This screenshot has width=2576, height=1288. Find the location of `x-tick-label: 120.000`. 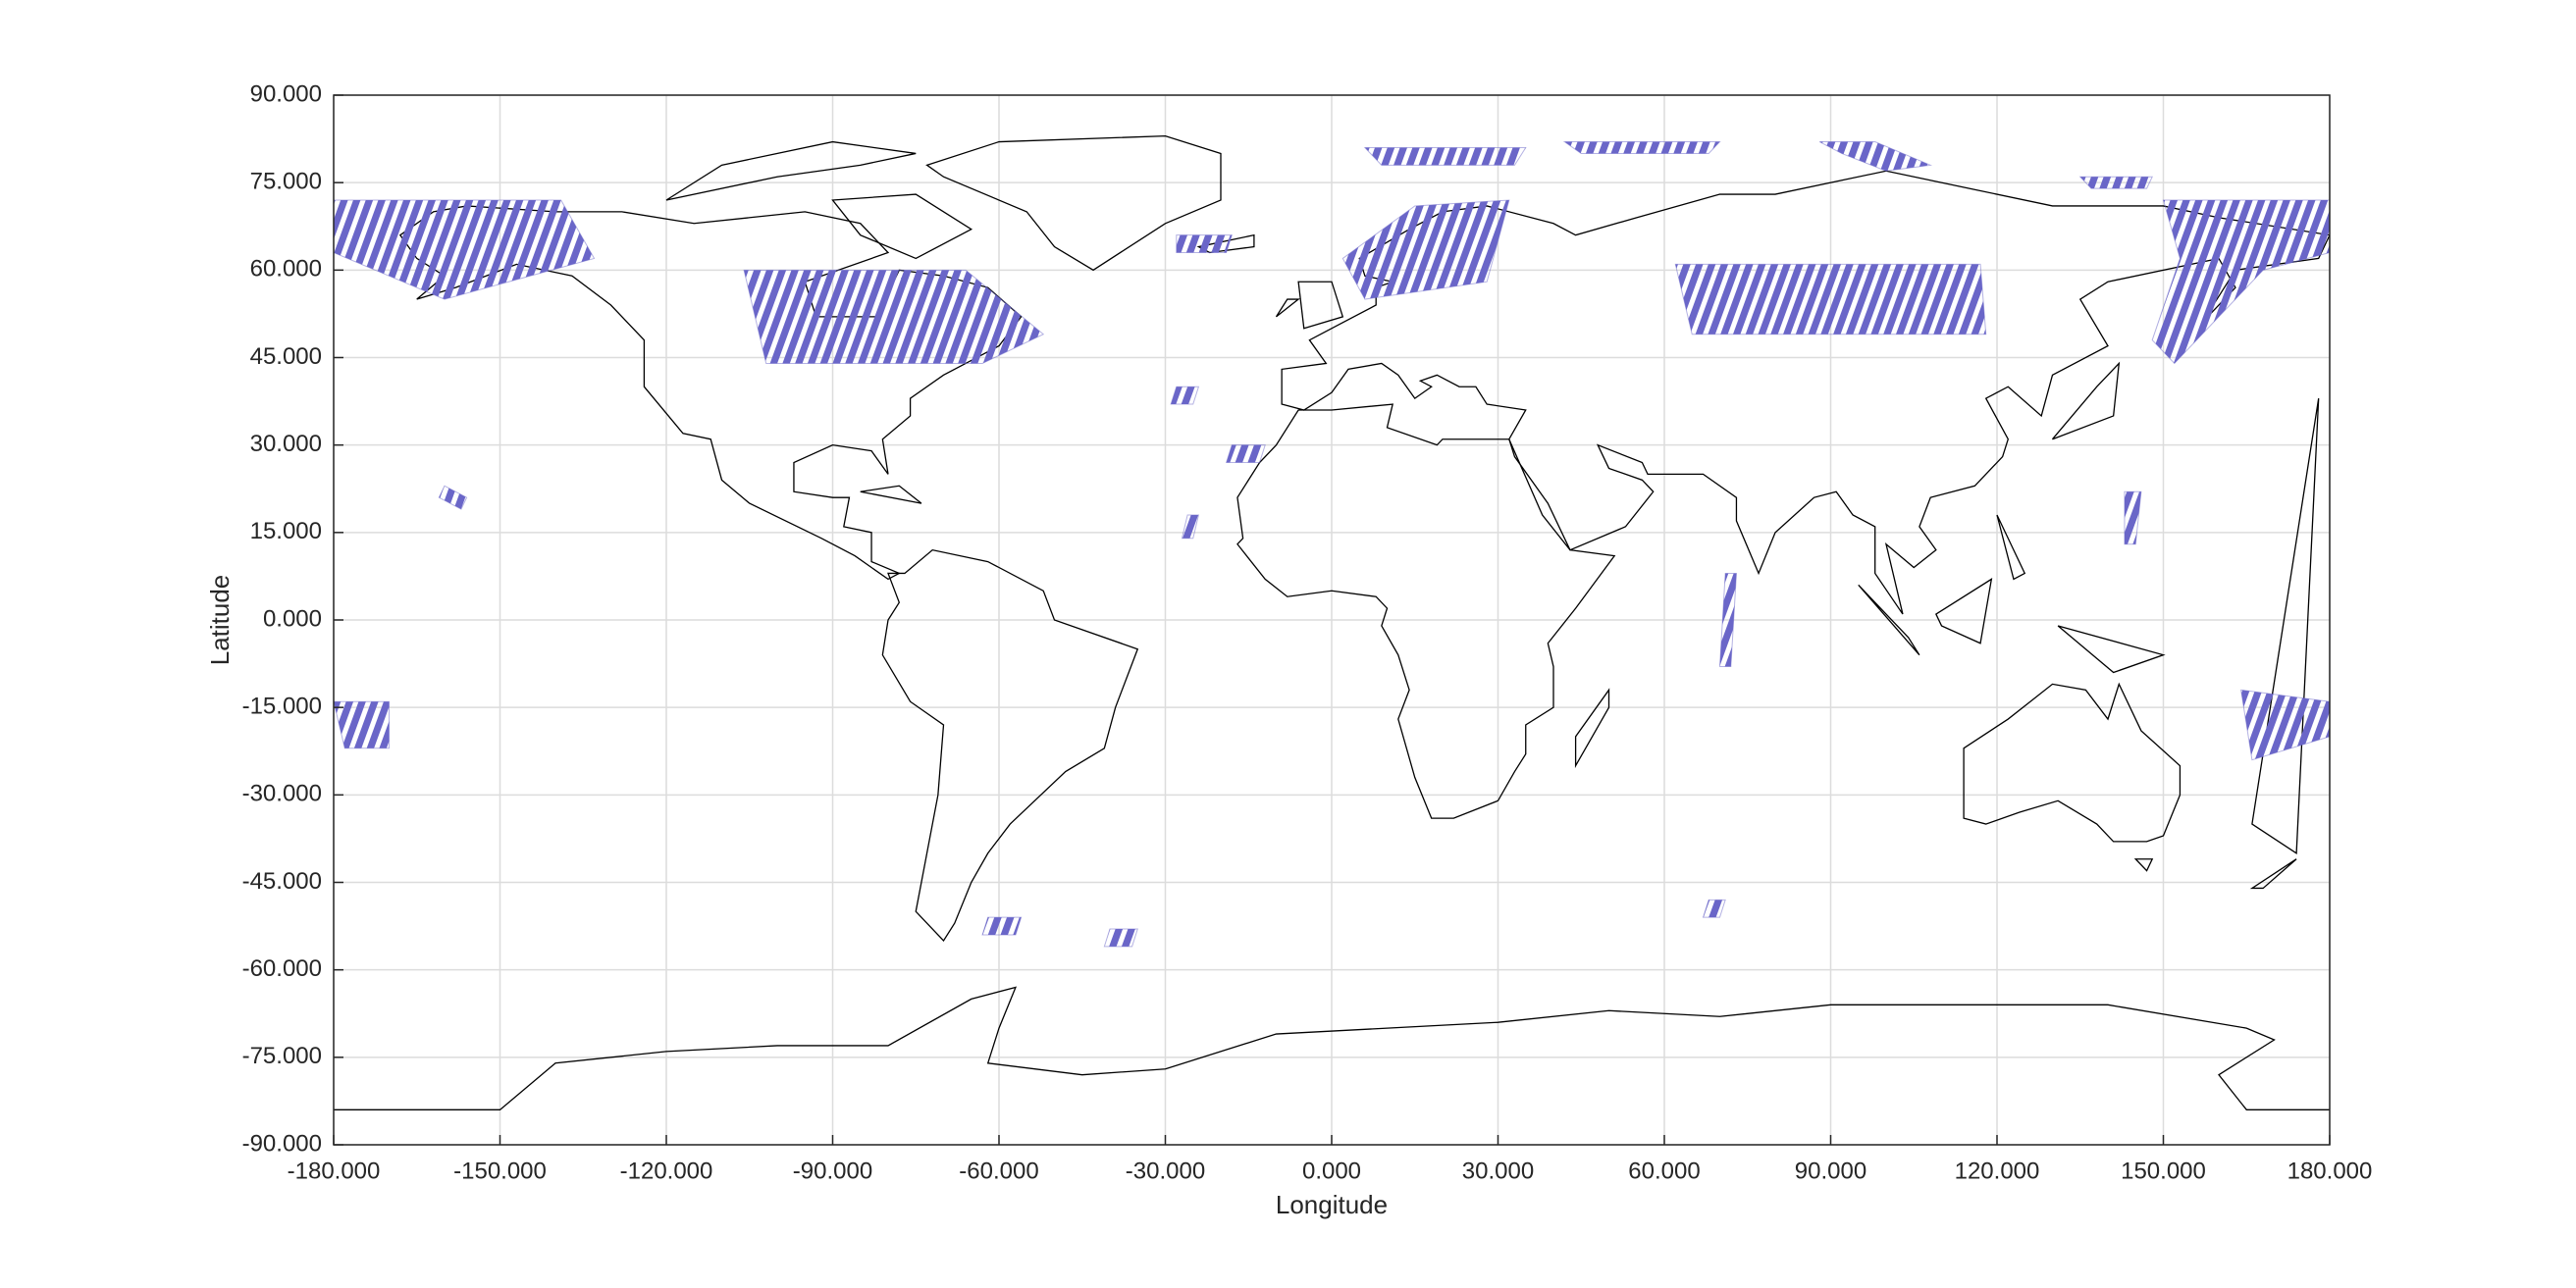

x-tick-label: 120.000 is located at coordinates (1997, 1171).